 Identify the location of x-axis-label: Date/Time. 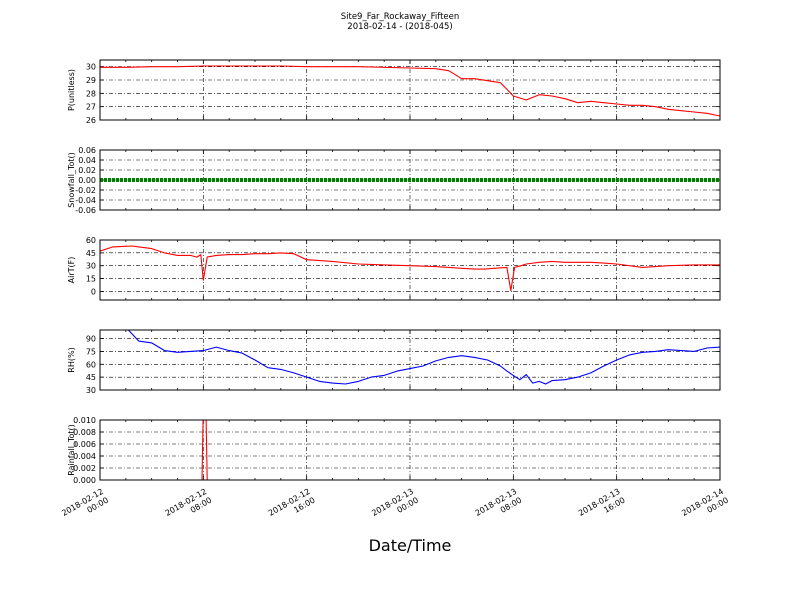
(410, 545).